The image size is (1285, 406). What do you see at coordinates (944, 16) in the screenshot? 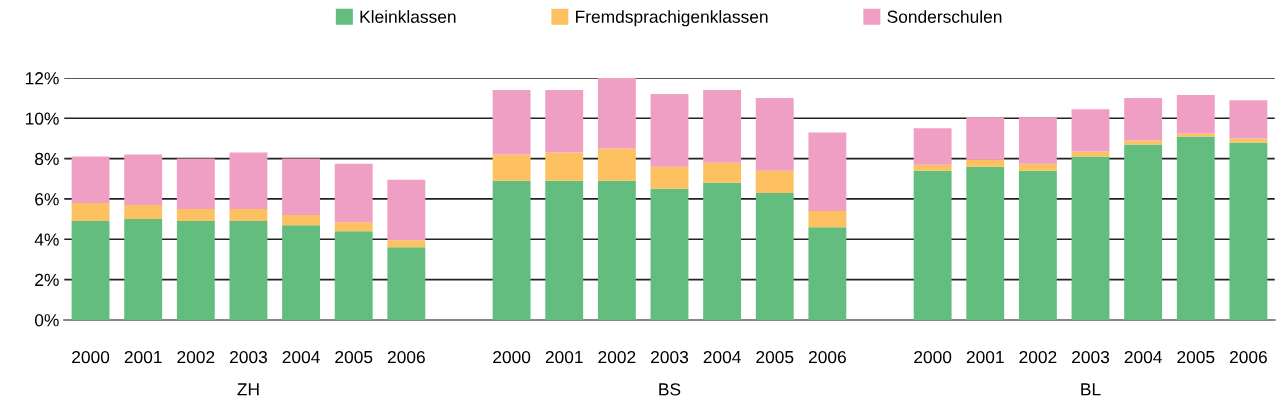
I see `legend-label: Sonderschulen` at bounding box center [944, 16].